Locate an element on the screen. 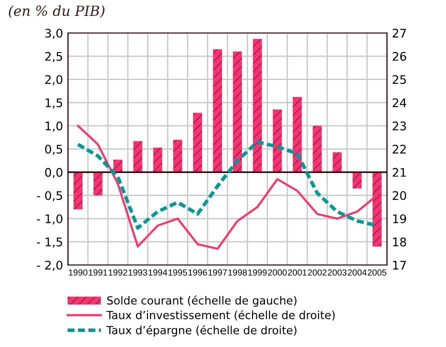 The image size is (446, 347). y2-tick-label: 23 is located at coordinates (399, 126).